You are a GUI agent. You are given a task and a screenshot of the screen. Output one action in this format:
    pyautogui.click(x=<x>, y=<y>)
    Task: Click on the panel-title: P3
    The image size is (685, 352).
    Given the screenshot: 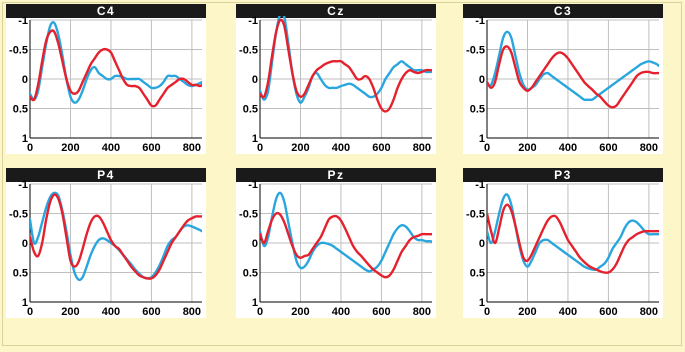 What is the action you would take?
    pyautogui.click(x=563, y=175)
    